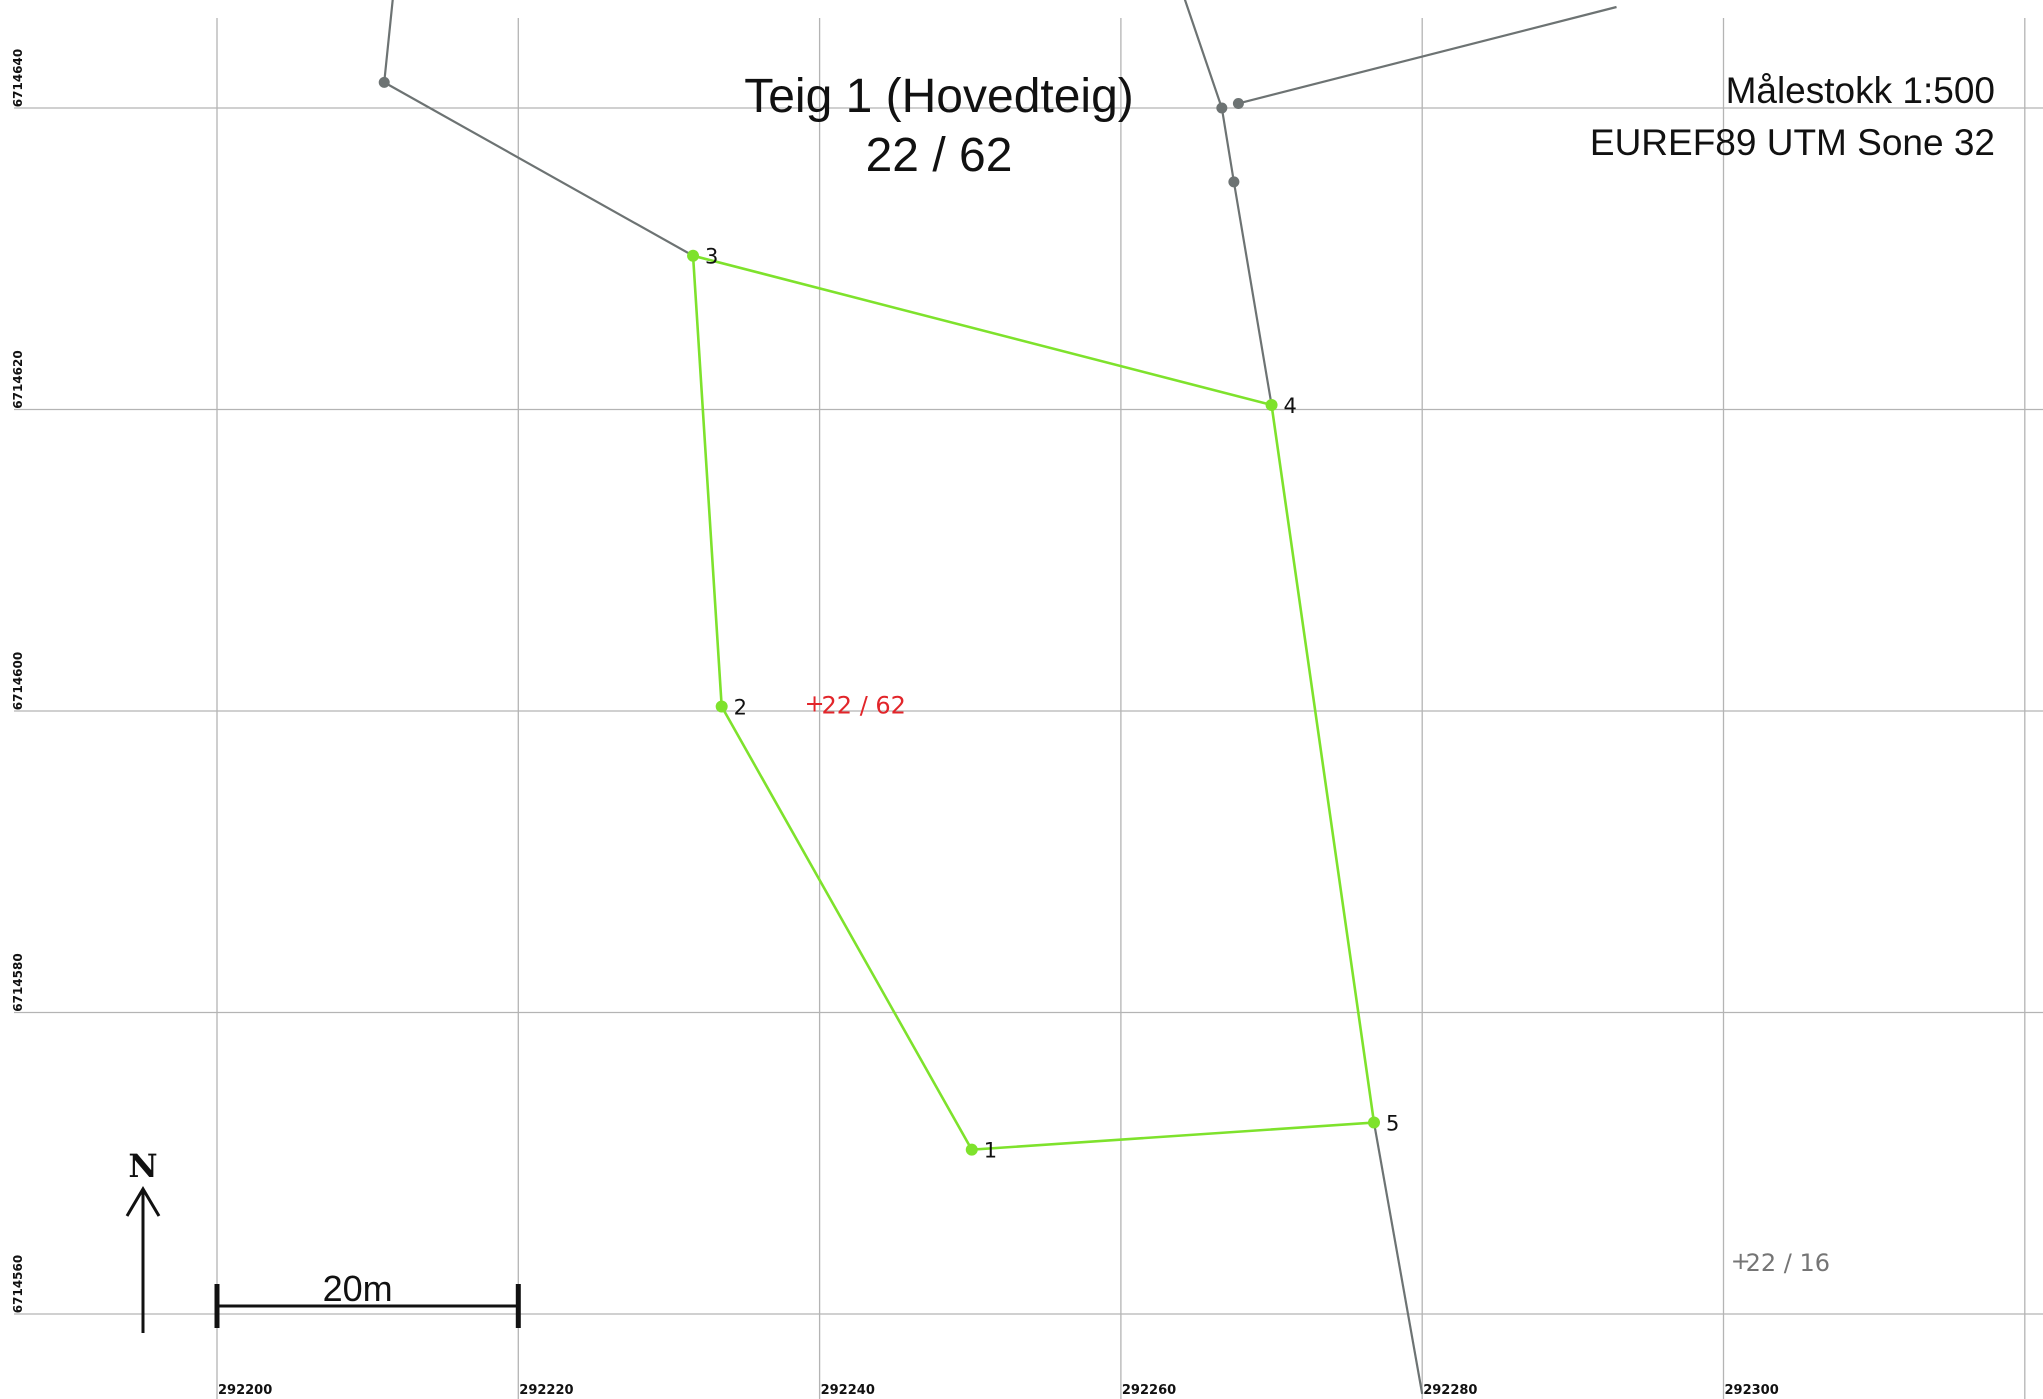 The height and width of the screenshot is (1399, 2043). I want to click on parcel-centroid-plus-icon: +, so click(815, 703).